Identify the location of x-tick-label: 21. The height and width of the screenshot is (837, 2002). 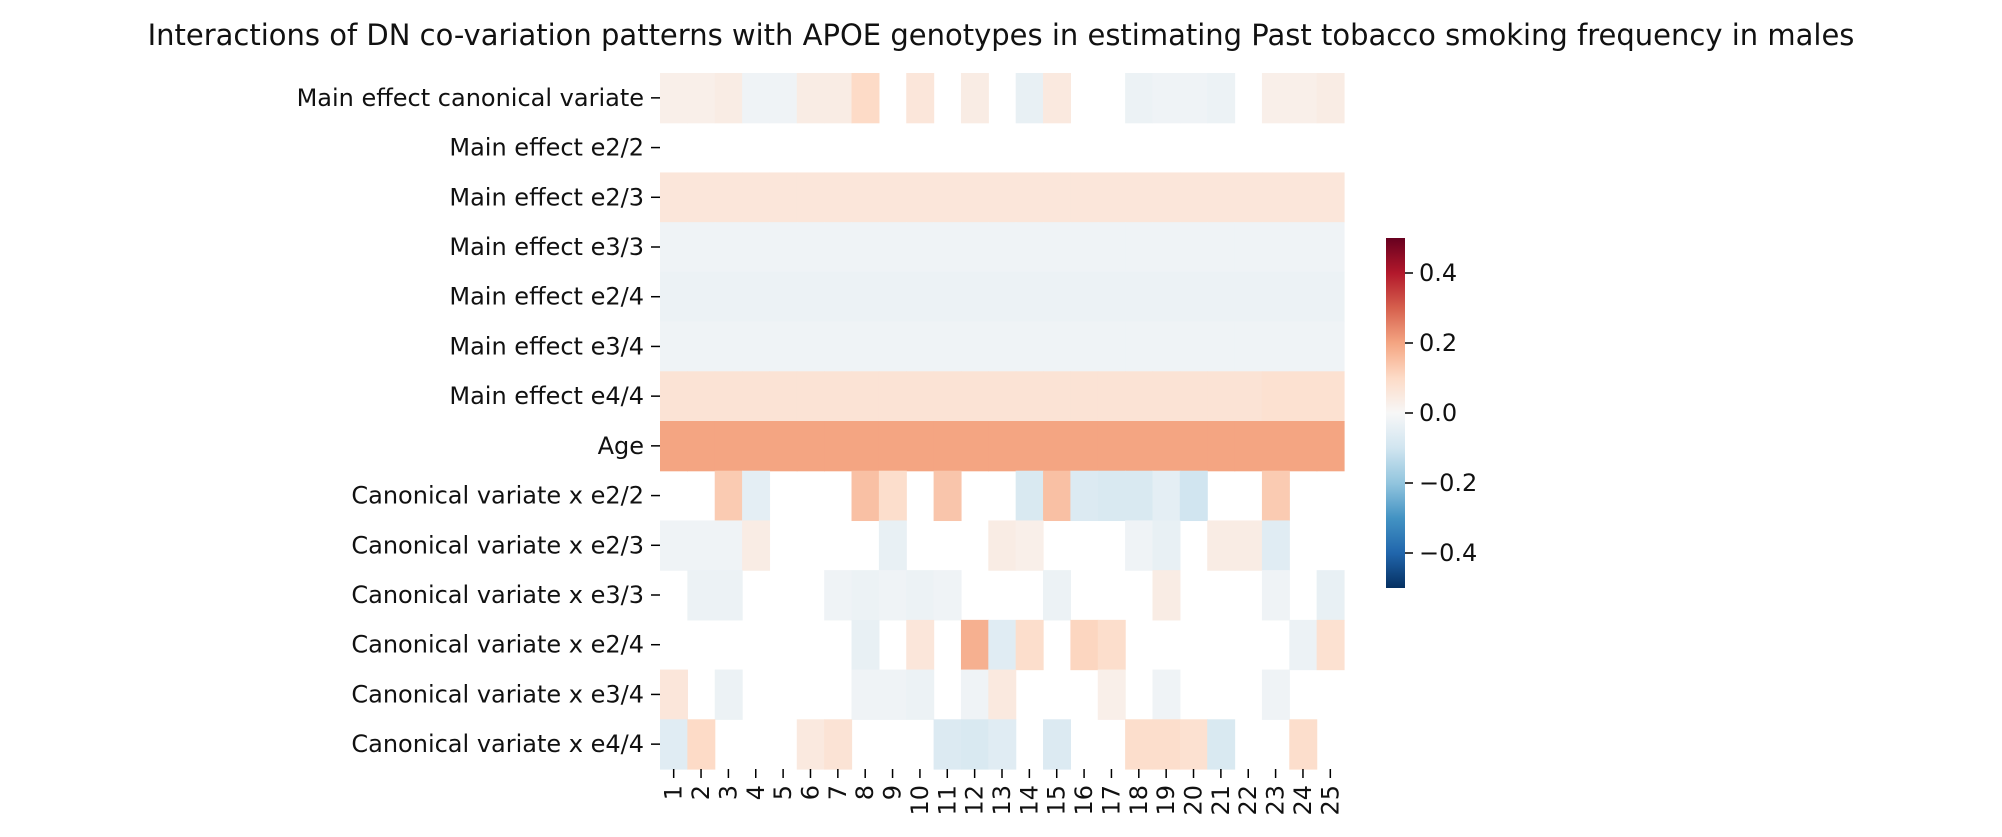
(1221, 800).